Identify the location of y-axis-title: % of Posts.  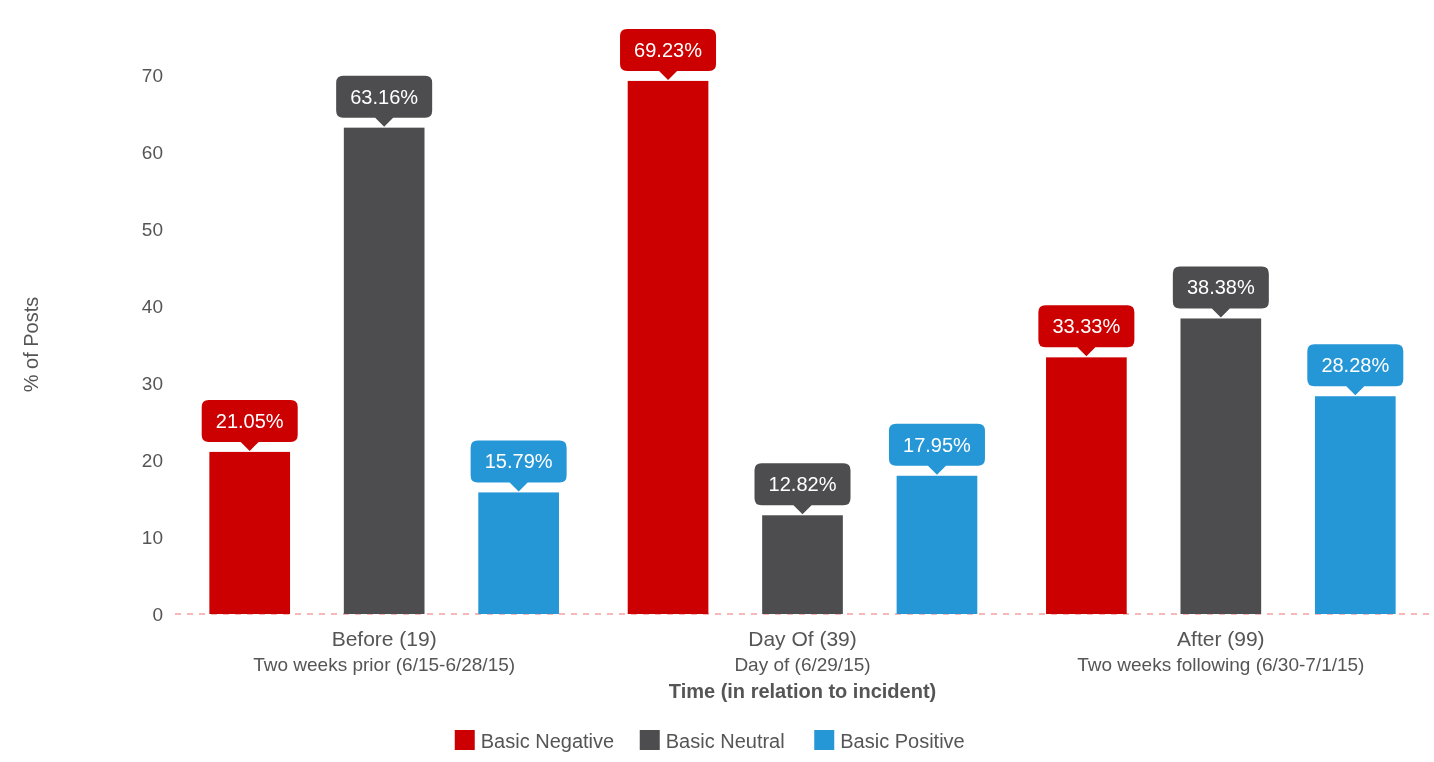
(31, 344).